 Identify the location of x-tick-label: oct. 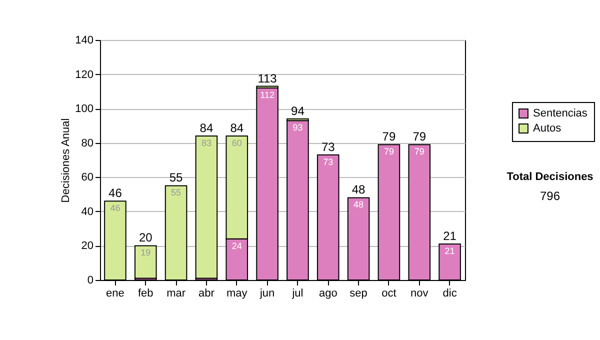
(389, 294).